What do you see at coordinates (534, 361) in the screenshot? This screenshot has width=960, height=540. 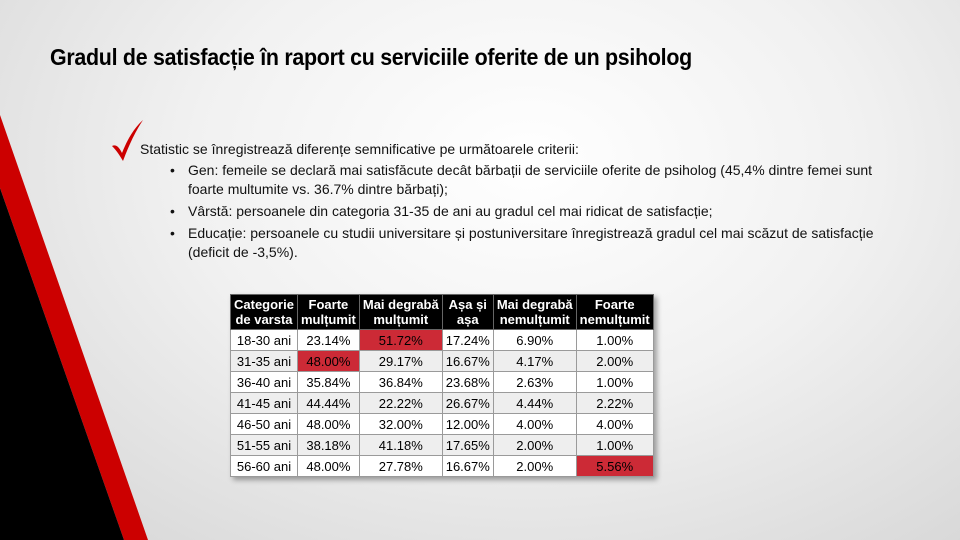 I see `table-cell: 4.17%` at bounding box center [534, 361].